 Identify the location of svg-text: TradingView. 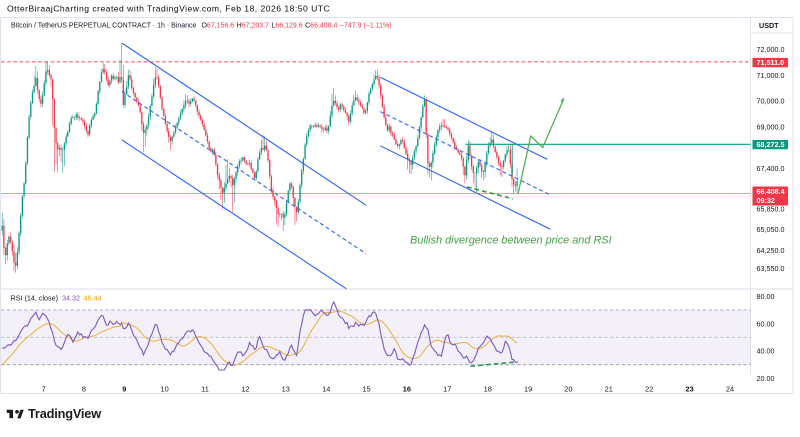
(64, 413).